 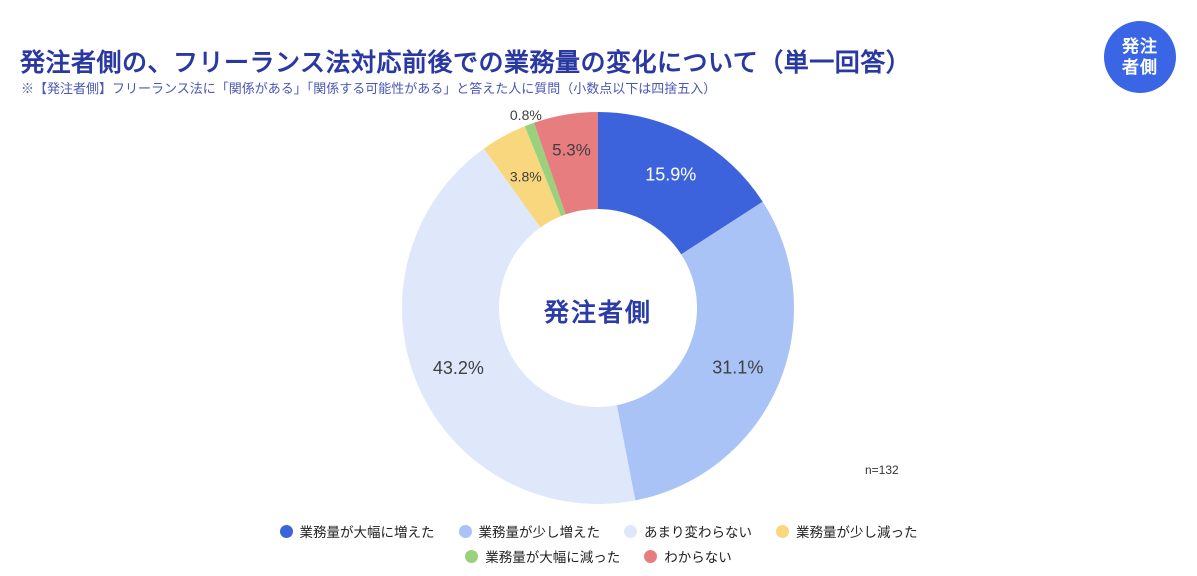 What do you see at coordinates (698, 557) in the screenshot?
I see `legend-label: わからない` at bounding box center [698, 557].